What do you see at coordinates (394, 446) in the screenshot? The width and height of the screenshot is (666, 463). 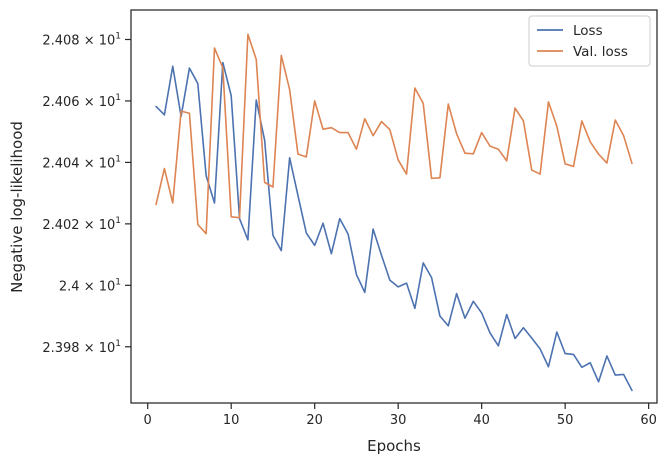 I see `x-axis-label: Epochs` at bounding box center [394, 446].